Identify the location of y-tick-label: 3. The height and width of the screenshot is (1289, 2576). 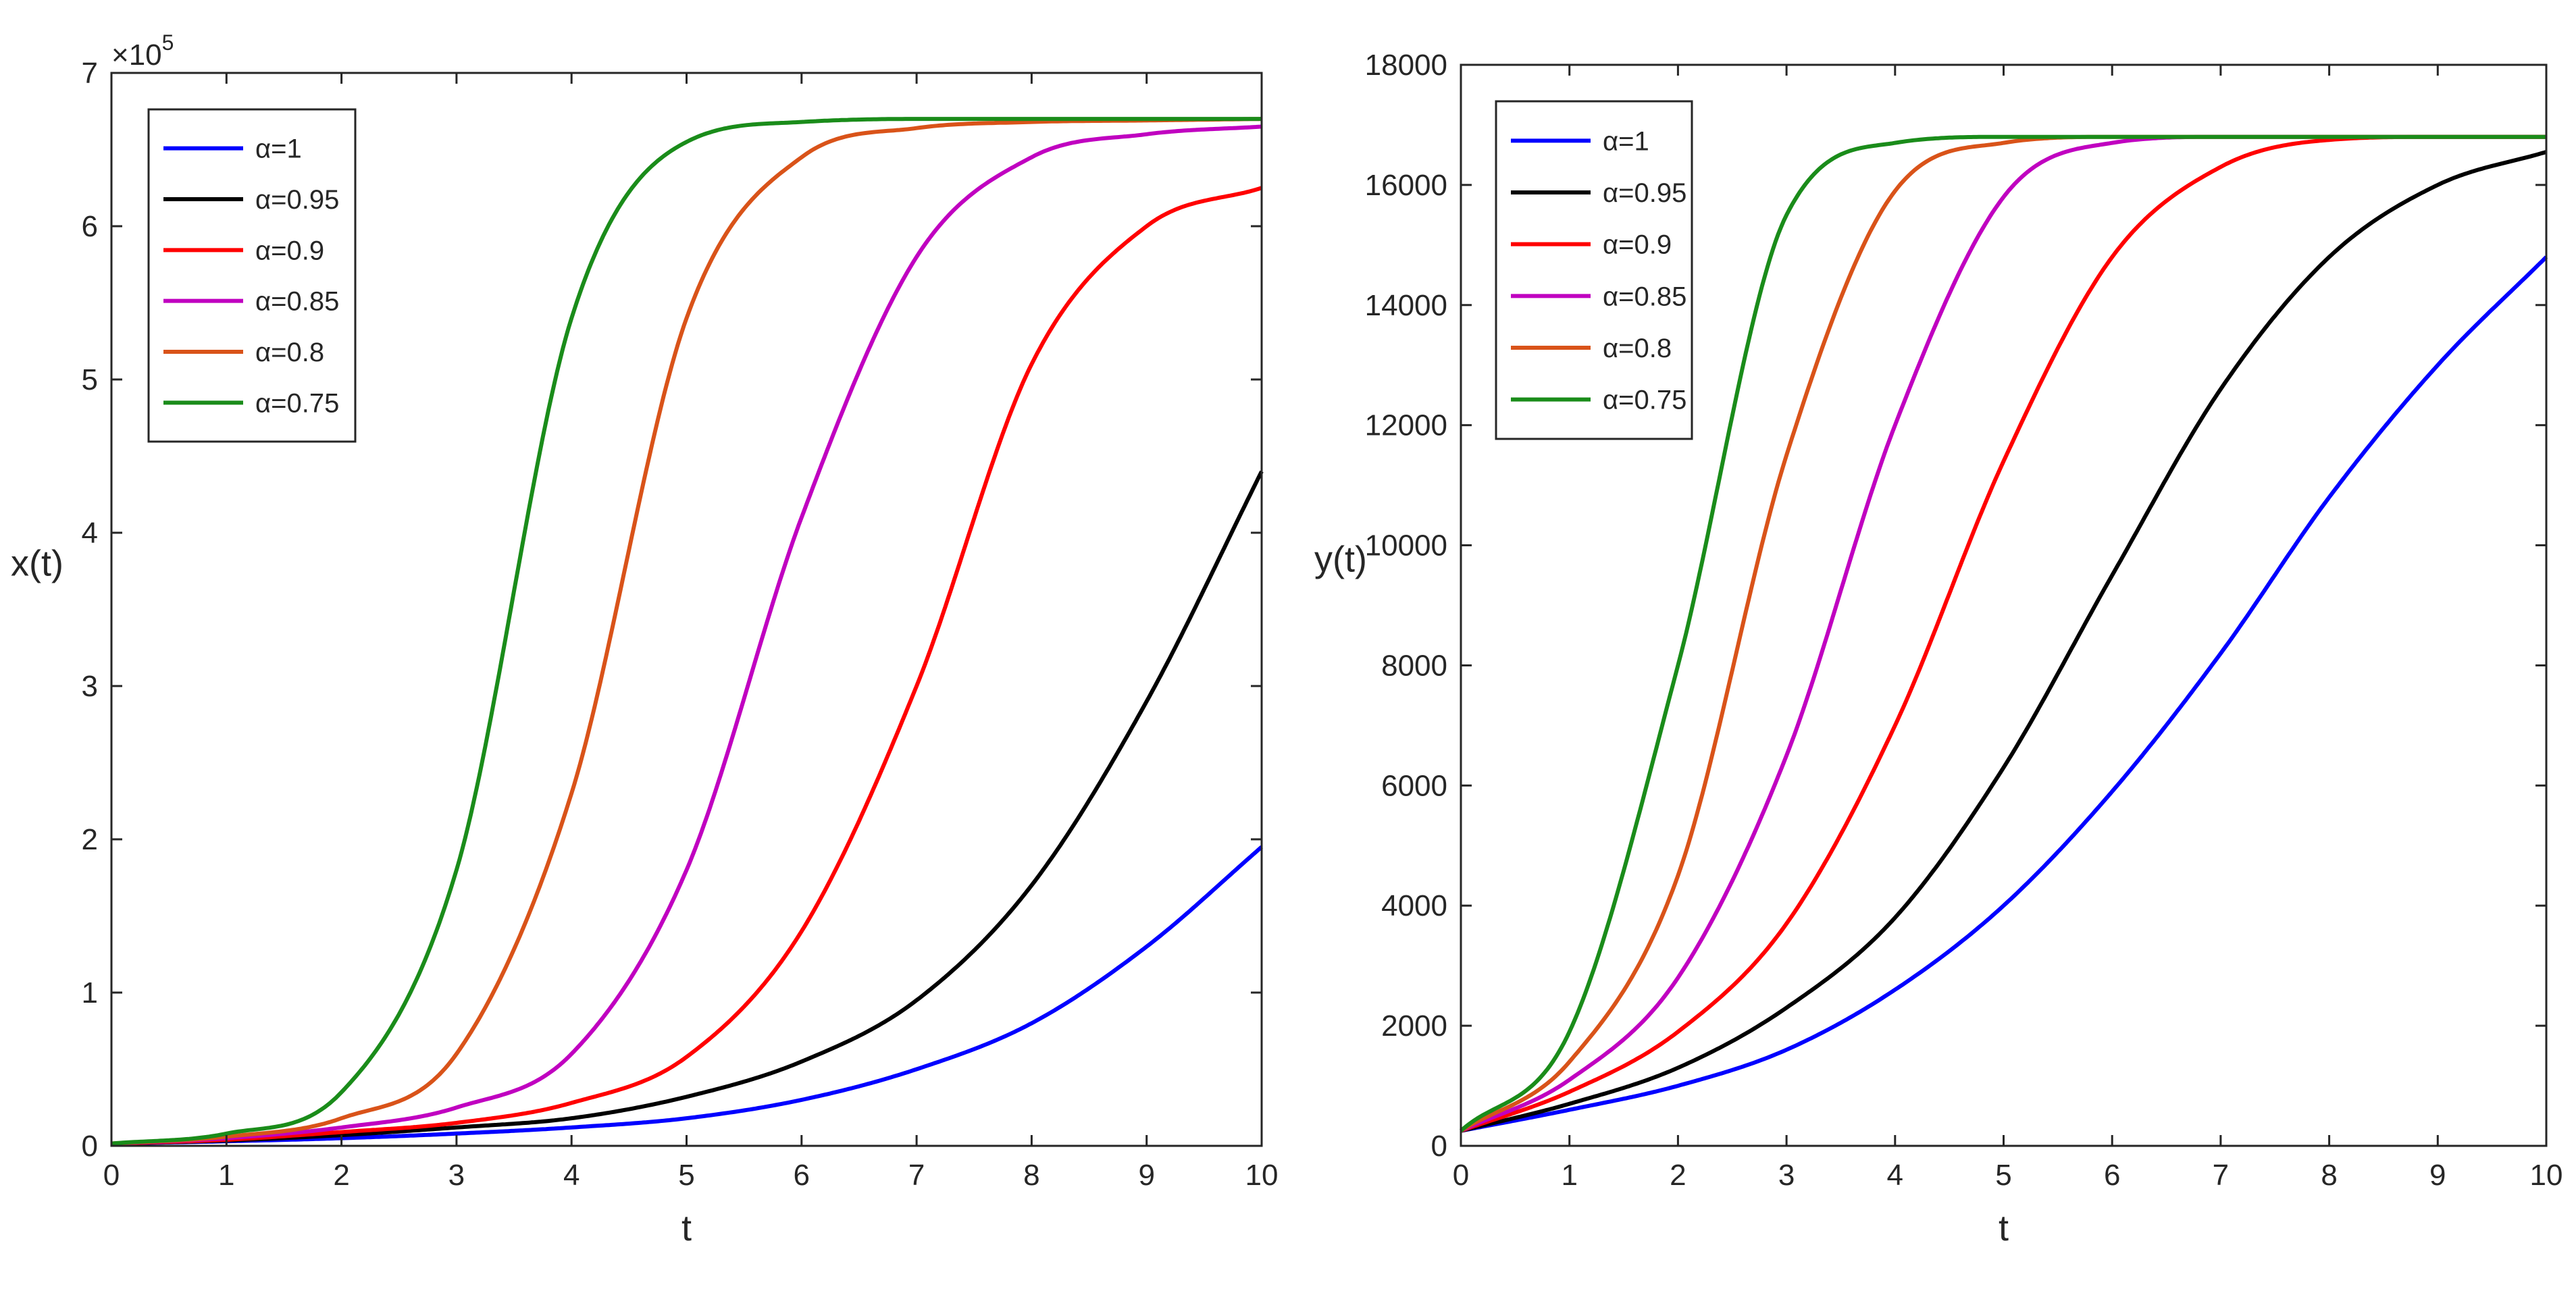
(90, 686).